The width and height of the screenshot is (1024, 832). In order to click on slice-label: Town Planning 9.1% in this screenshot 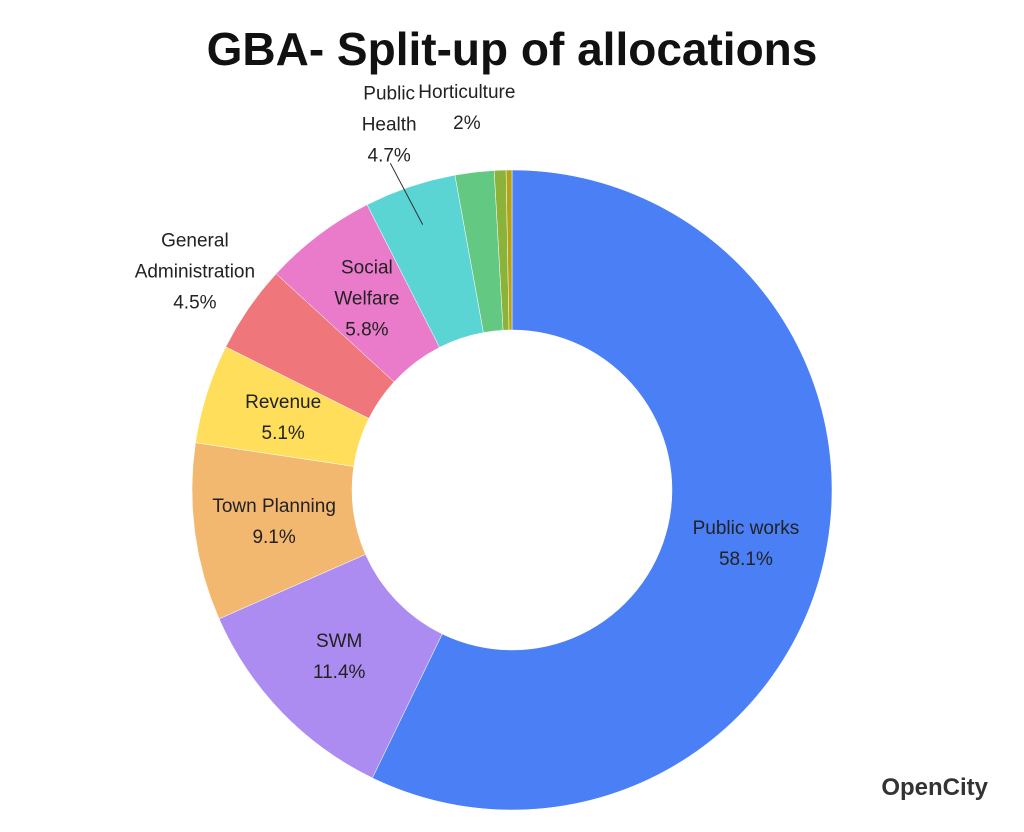, I will do `click(274, 522)`.